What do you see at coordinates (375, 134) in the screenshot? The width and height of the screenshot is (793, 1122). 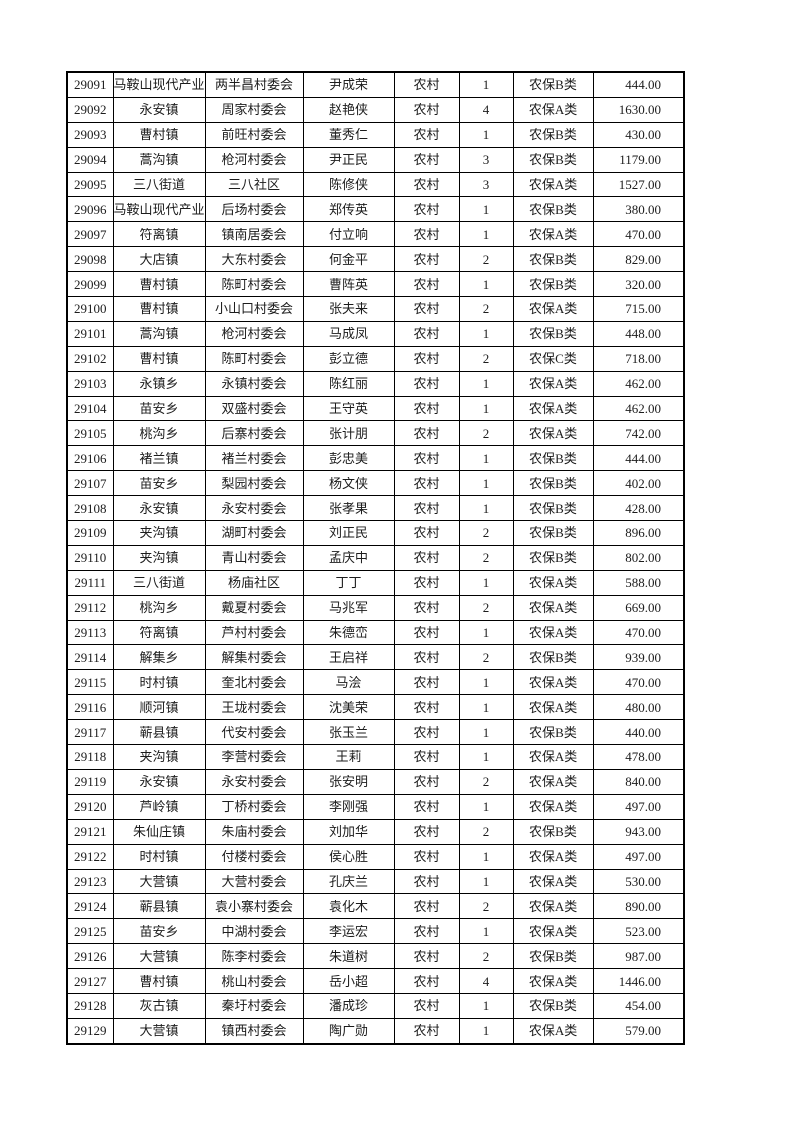 I see `table-row: 29093 曹村镇 前旺村委会 董秀仁 农村 1 农保B类 430.00` at bounding box center [375, 134].